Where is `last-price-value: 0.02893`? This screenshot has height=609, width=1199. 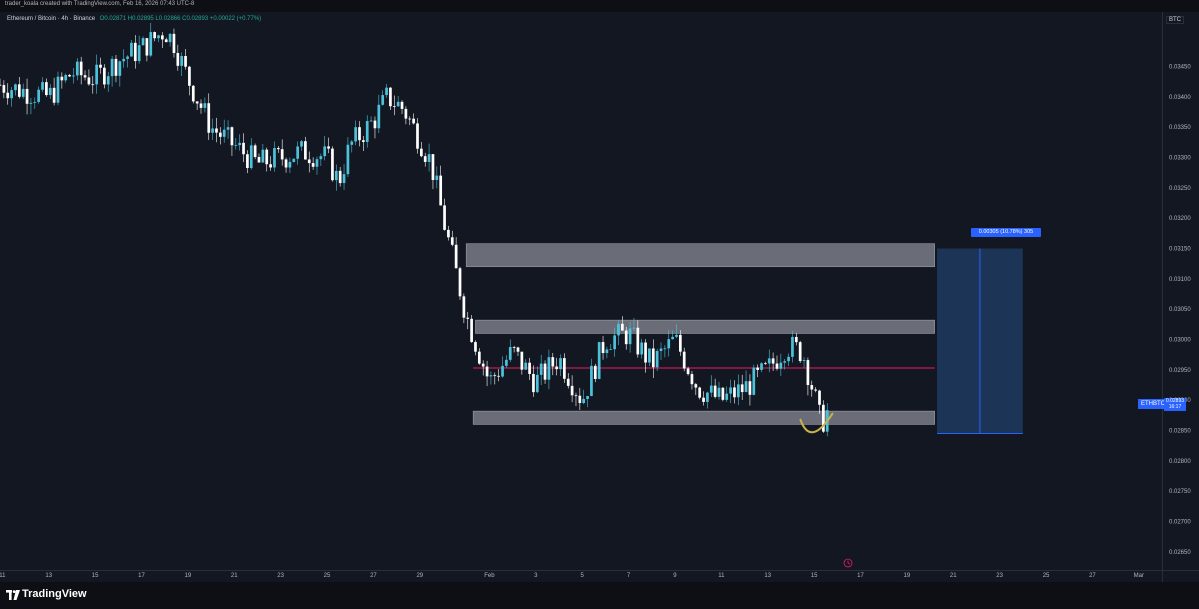
last-price-value: 0.02893 is located at coordinates (1175, 401).